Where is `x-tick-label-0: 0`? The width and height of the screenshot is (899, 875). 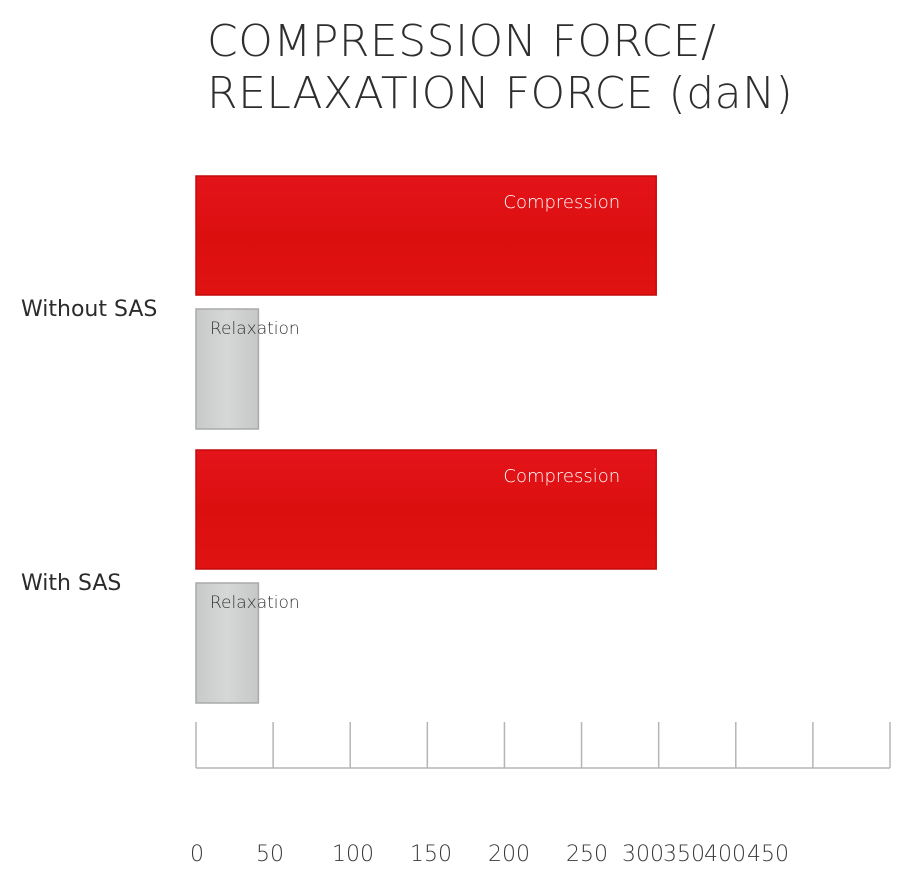 x-tick-label-0: 0 is located at coordinates (197, 854).